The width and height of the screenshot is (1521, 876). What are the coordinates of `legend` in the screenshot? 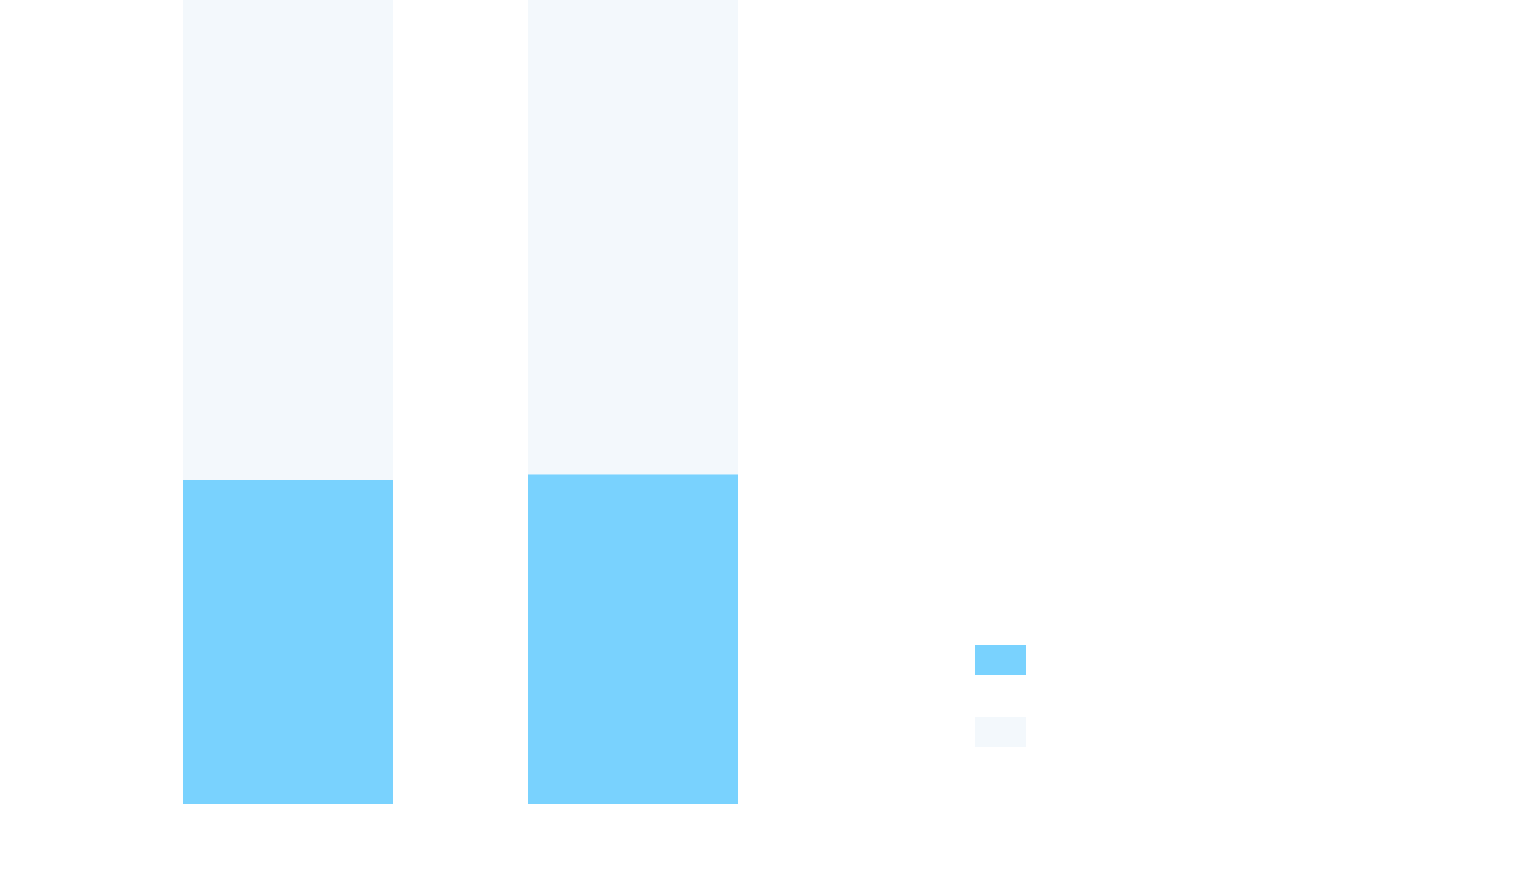 It's located at (1000, 696).